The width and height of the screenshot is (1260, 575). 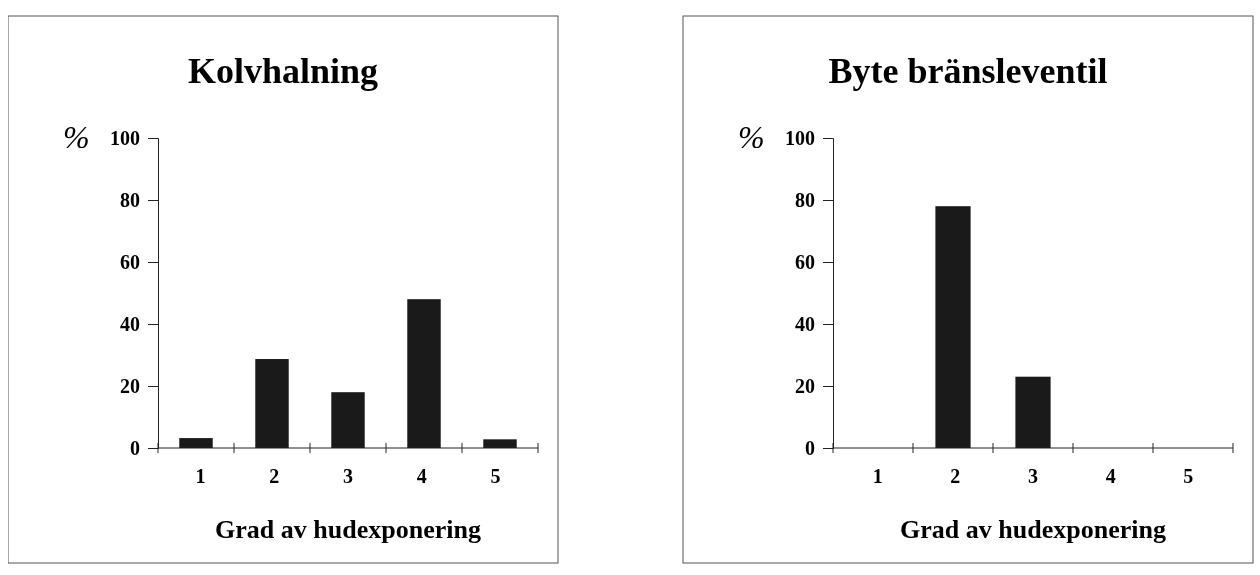 What do you see at coordinates (968, 71) in the screenshot?
I see `chart-title: Byte bränsleventil` at bounding box center [968, 71].